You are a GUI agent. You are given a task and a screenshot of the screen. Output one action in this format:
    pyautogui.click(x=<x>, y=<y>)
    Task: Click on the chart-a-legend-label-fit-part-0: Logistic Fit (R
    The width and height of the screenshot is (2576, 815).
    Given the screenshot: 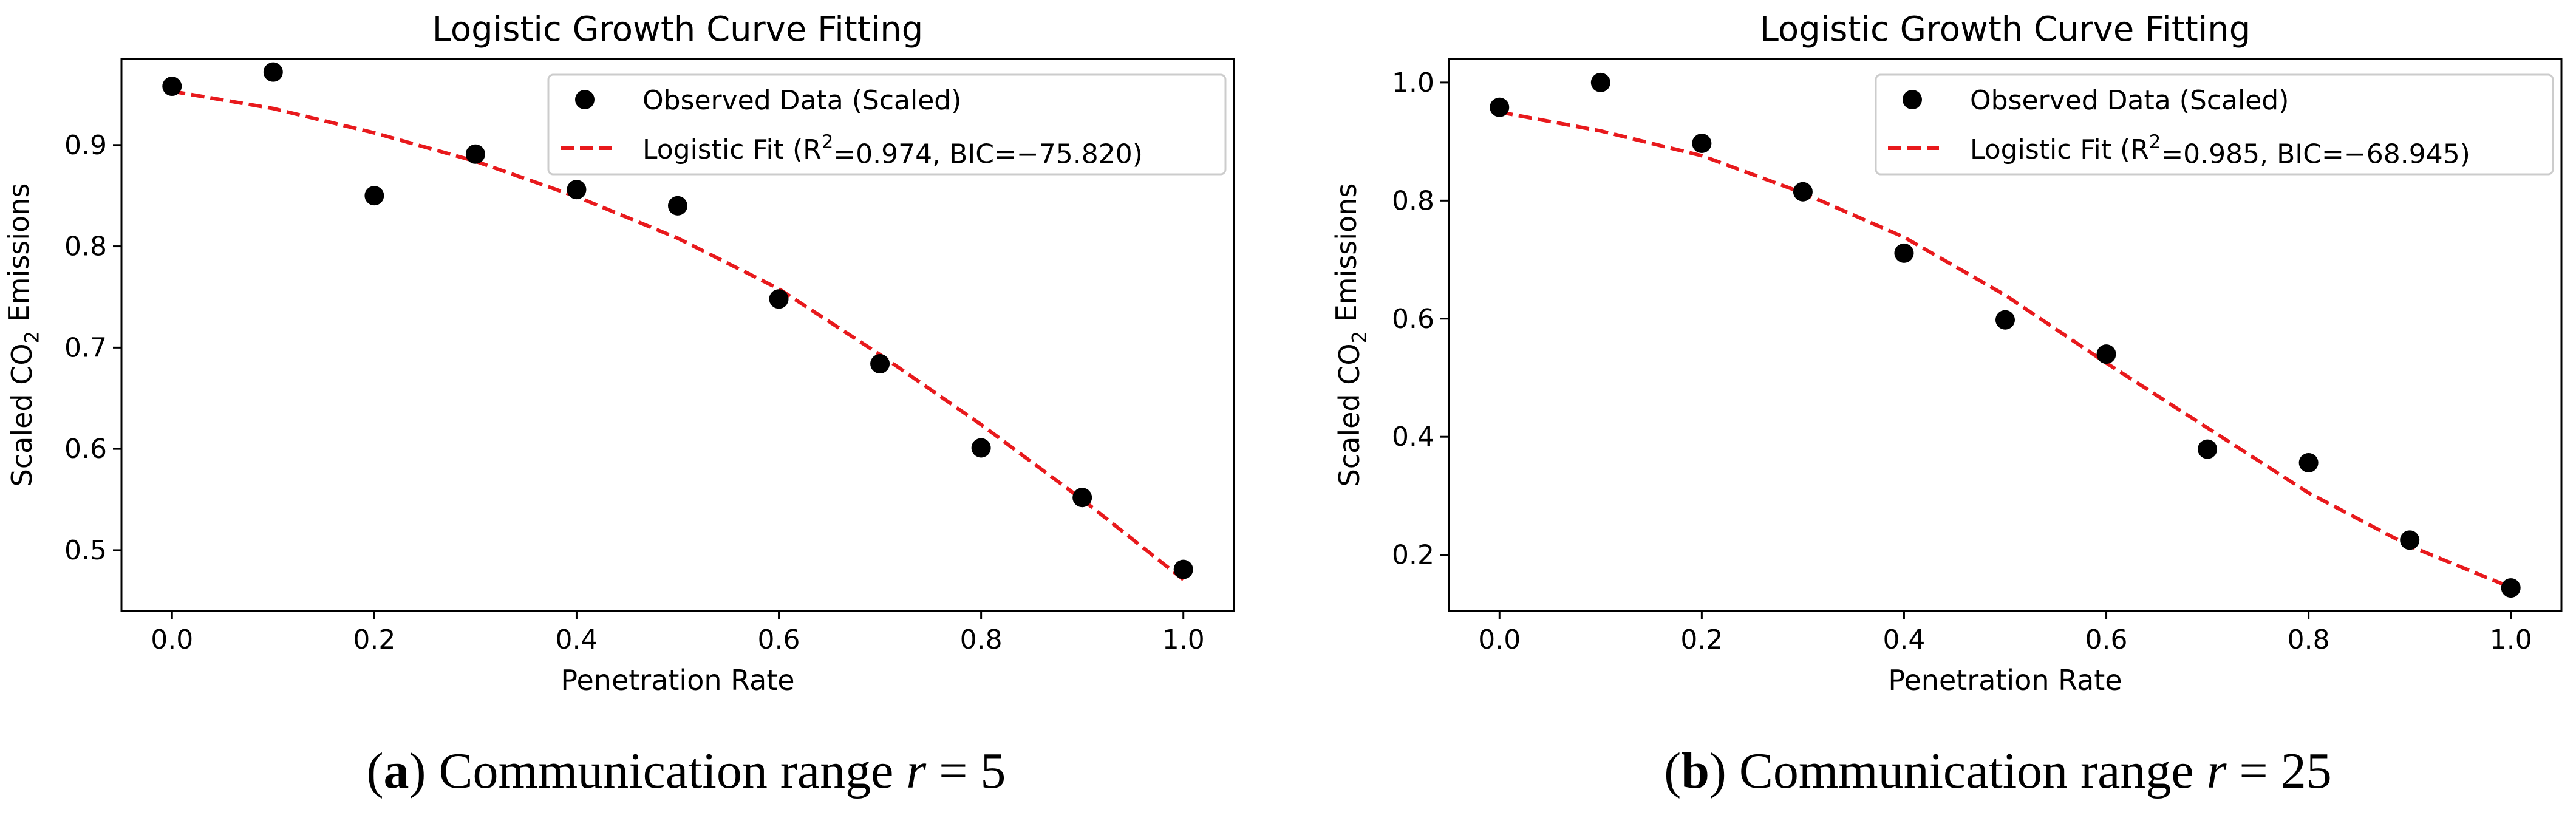 What is the action you would take?
    pyautogui.click(x=732, y=150)
    